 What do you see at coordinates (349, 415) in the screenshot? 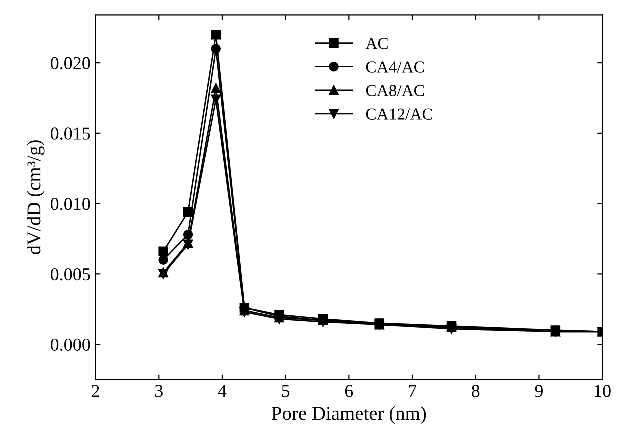
I see `x-axis-title: Pore Diameter (nm)` at bounding box center [349, 415].